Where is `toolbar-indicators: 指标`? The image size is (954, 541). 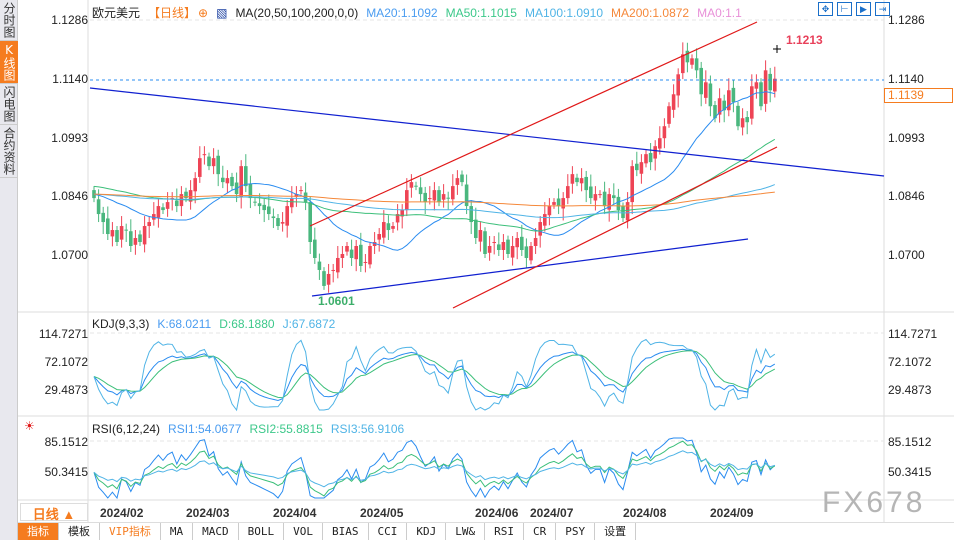
toolbar-indicators: 指标 is located at coordinates (38, 531).